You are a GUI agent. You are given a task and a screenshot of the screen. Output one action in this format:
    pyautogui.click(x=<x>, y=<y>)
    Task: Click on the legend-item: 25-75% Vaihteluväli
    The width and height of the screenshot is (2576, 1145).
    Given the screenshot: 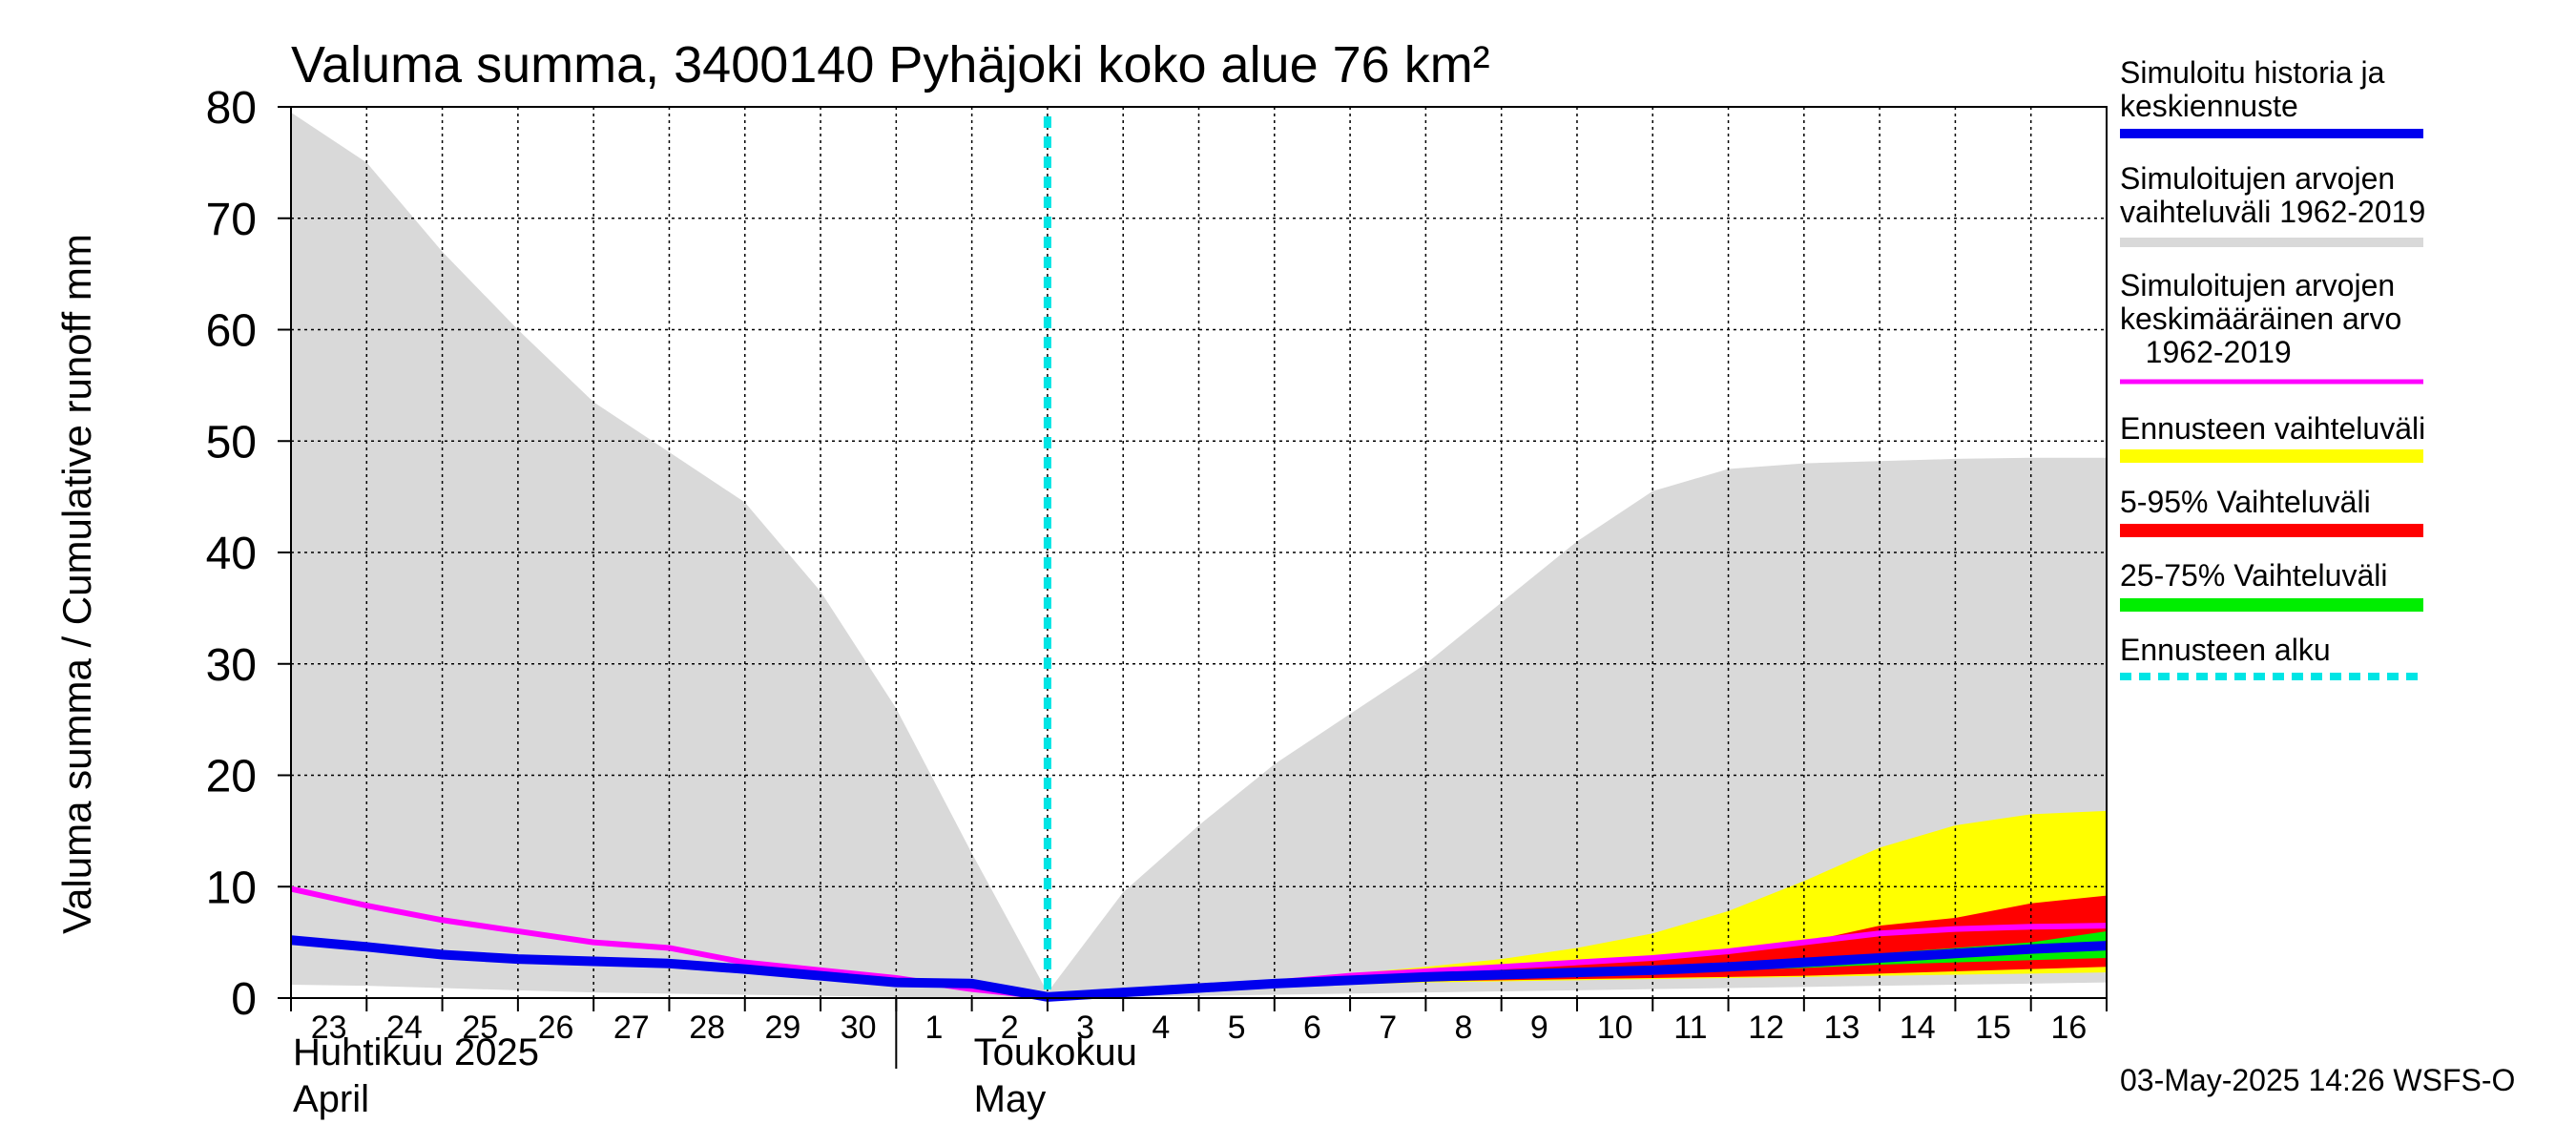 What is the action you would take?
    pyautogui.click(x=2271, y=585)
    